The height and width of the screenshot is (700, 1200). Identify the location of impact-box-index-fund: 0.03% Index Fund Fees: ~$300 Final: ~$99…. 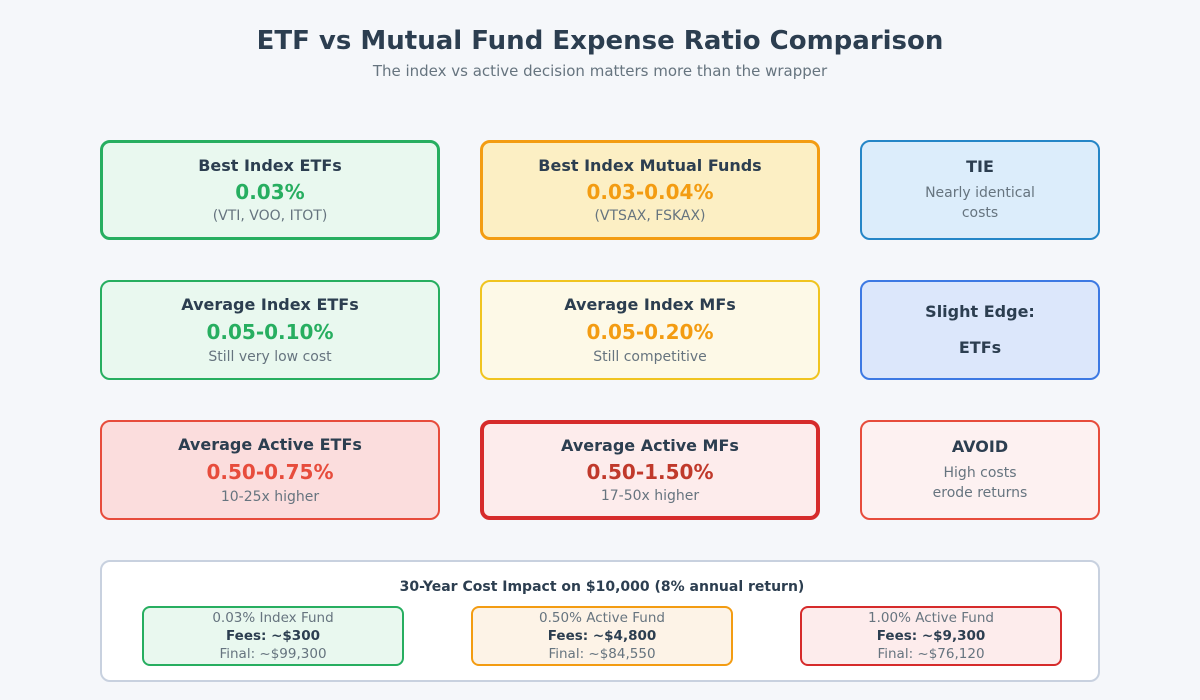
(273, 636).